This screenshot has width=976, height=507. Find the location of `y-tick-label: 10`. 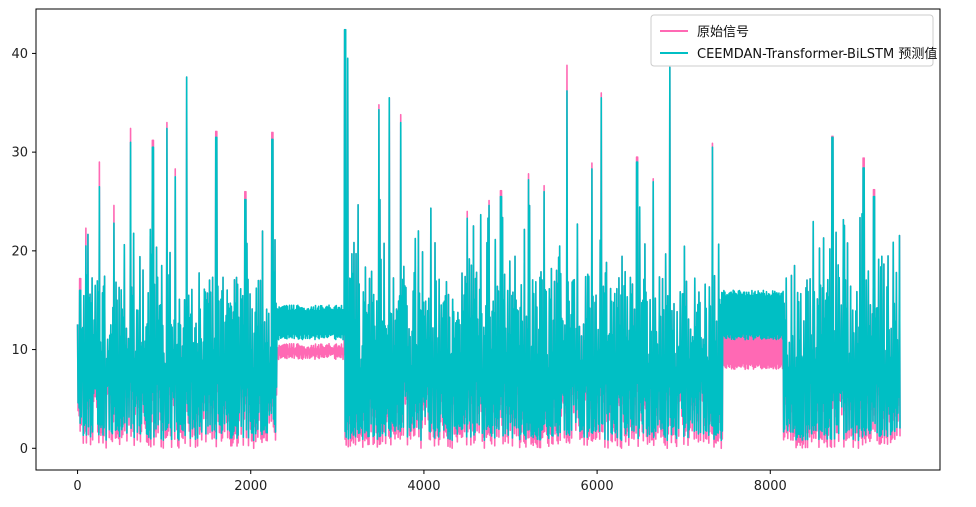

y-tick-label: 10 is located at coordinates (19, 350).